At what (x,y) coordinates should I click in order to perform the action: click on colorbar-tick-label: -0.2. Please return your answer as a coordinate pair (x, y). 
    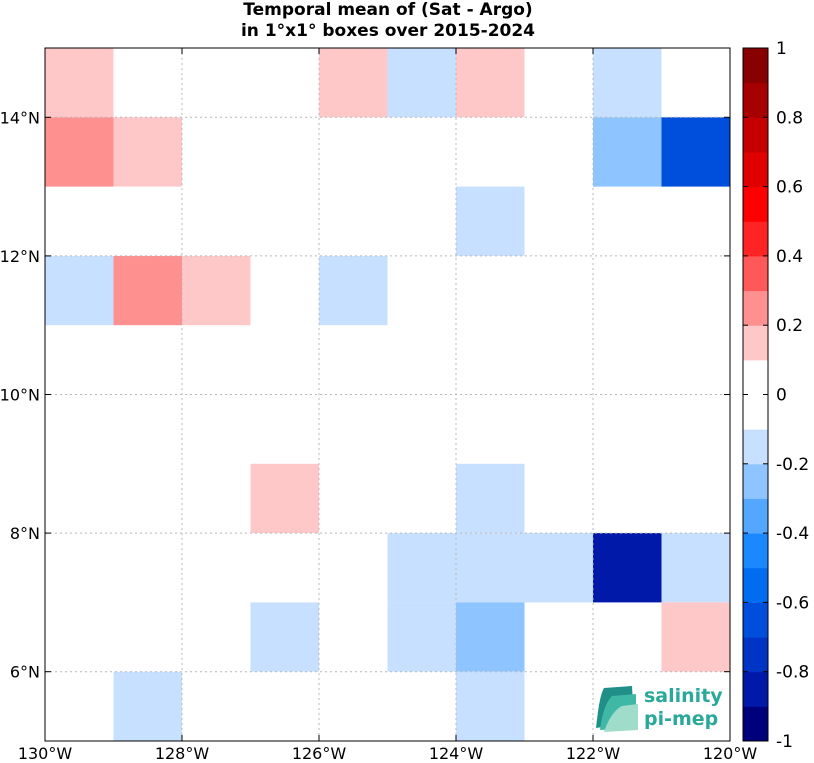
    Looking at the image, I should click on (792, 465).